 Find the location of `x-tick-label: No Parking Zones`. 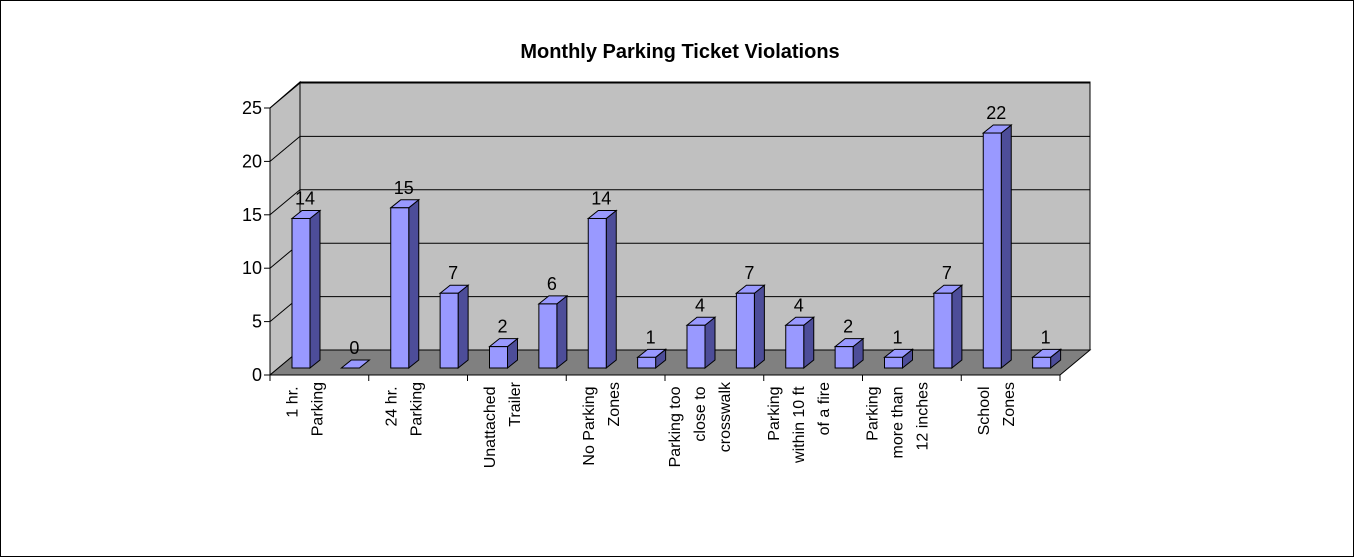

x-tick-label: No Parking Zones is located at coordinates (602, 424).